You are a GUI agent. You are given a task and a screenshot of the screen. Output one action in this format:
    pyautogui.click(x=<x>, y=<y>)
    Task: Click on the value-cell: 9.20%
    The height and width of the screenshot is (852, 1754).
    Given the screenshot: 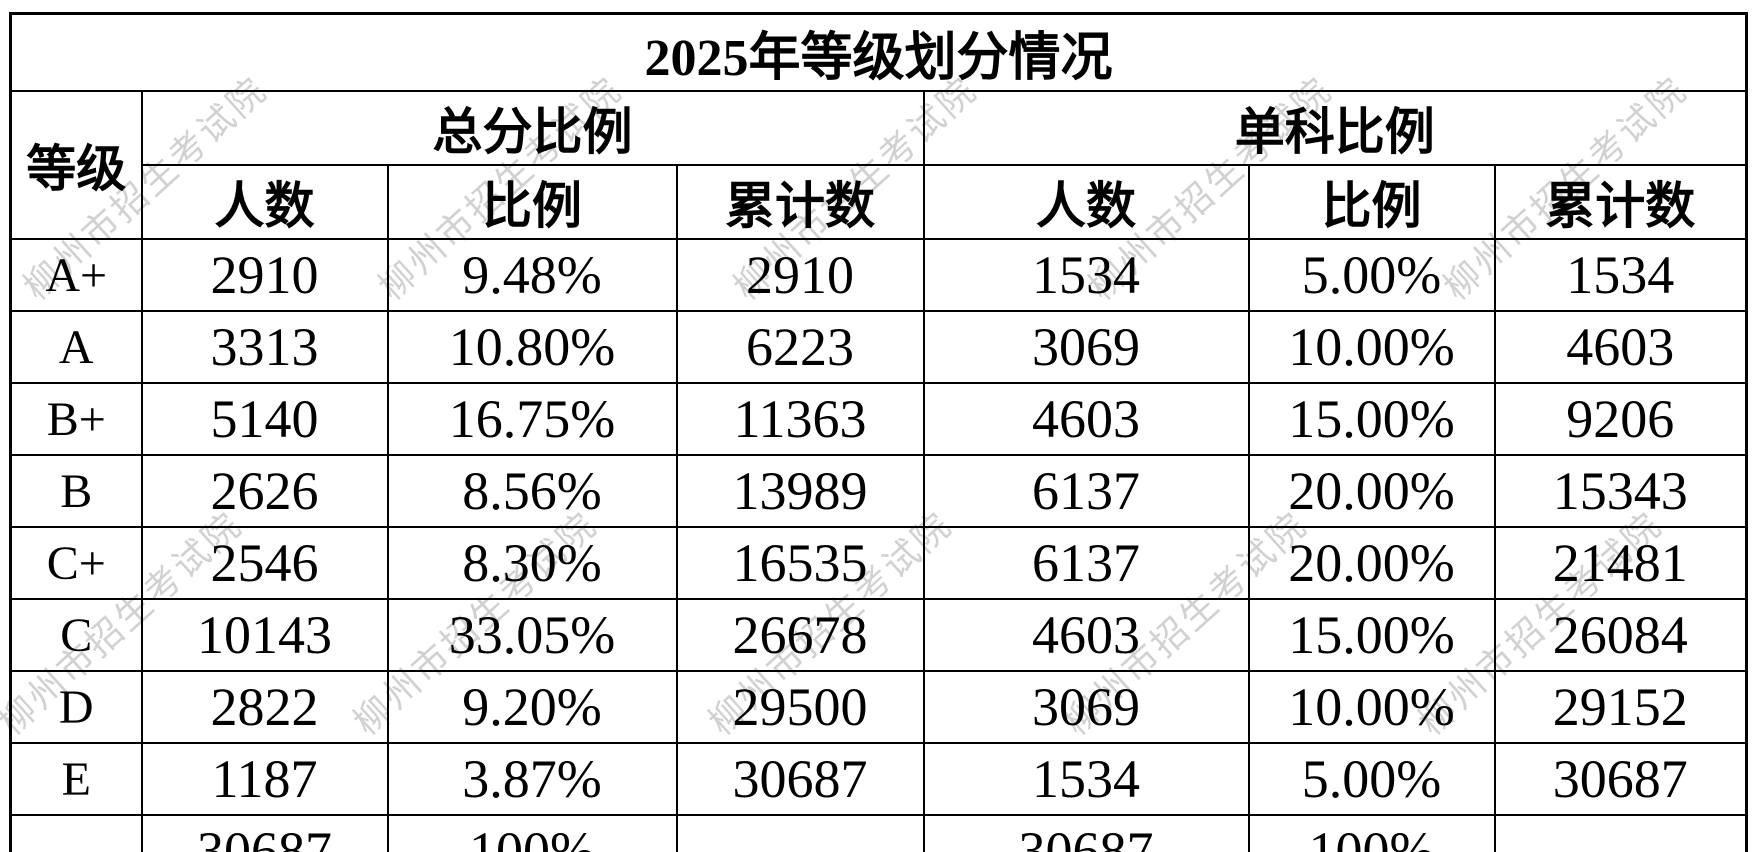 What is the action you would take?
    pyautogui.click(x=532, y=707)
    